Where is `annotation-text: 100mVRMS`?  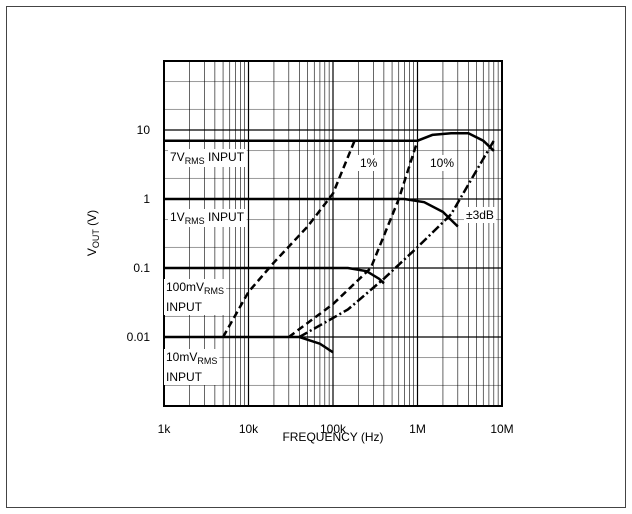 annotation-text: 100mVRMS is located at coordinates (195, 288).